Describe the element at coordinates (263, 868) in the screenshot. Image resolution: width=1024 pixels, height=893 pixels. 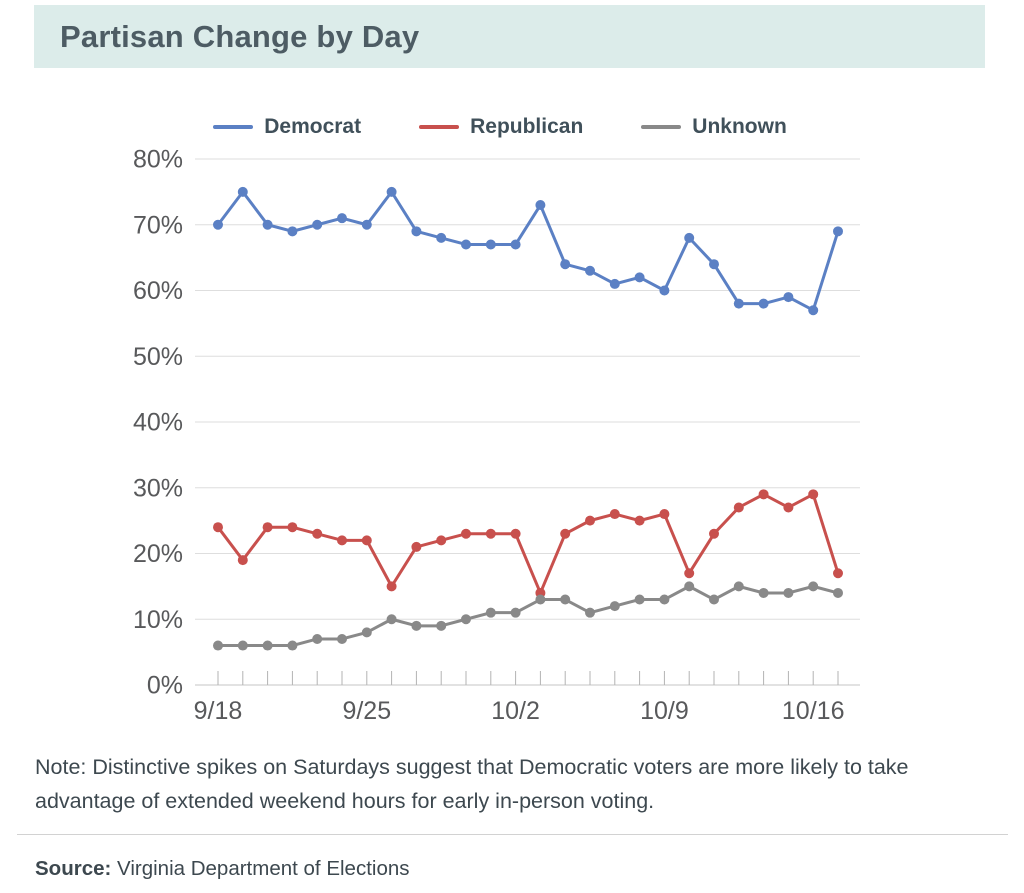
I see `source-text: Virginia Department of Elections` at that location.